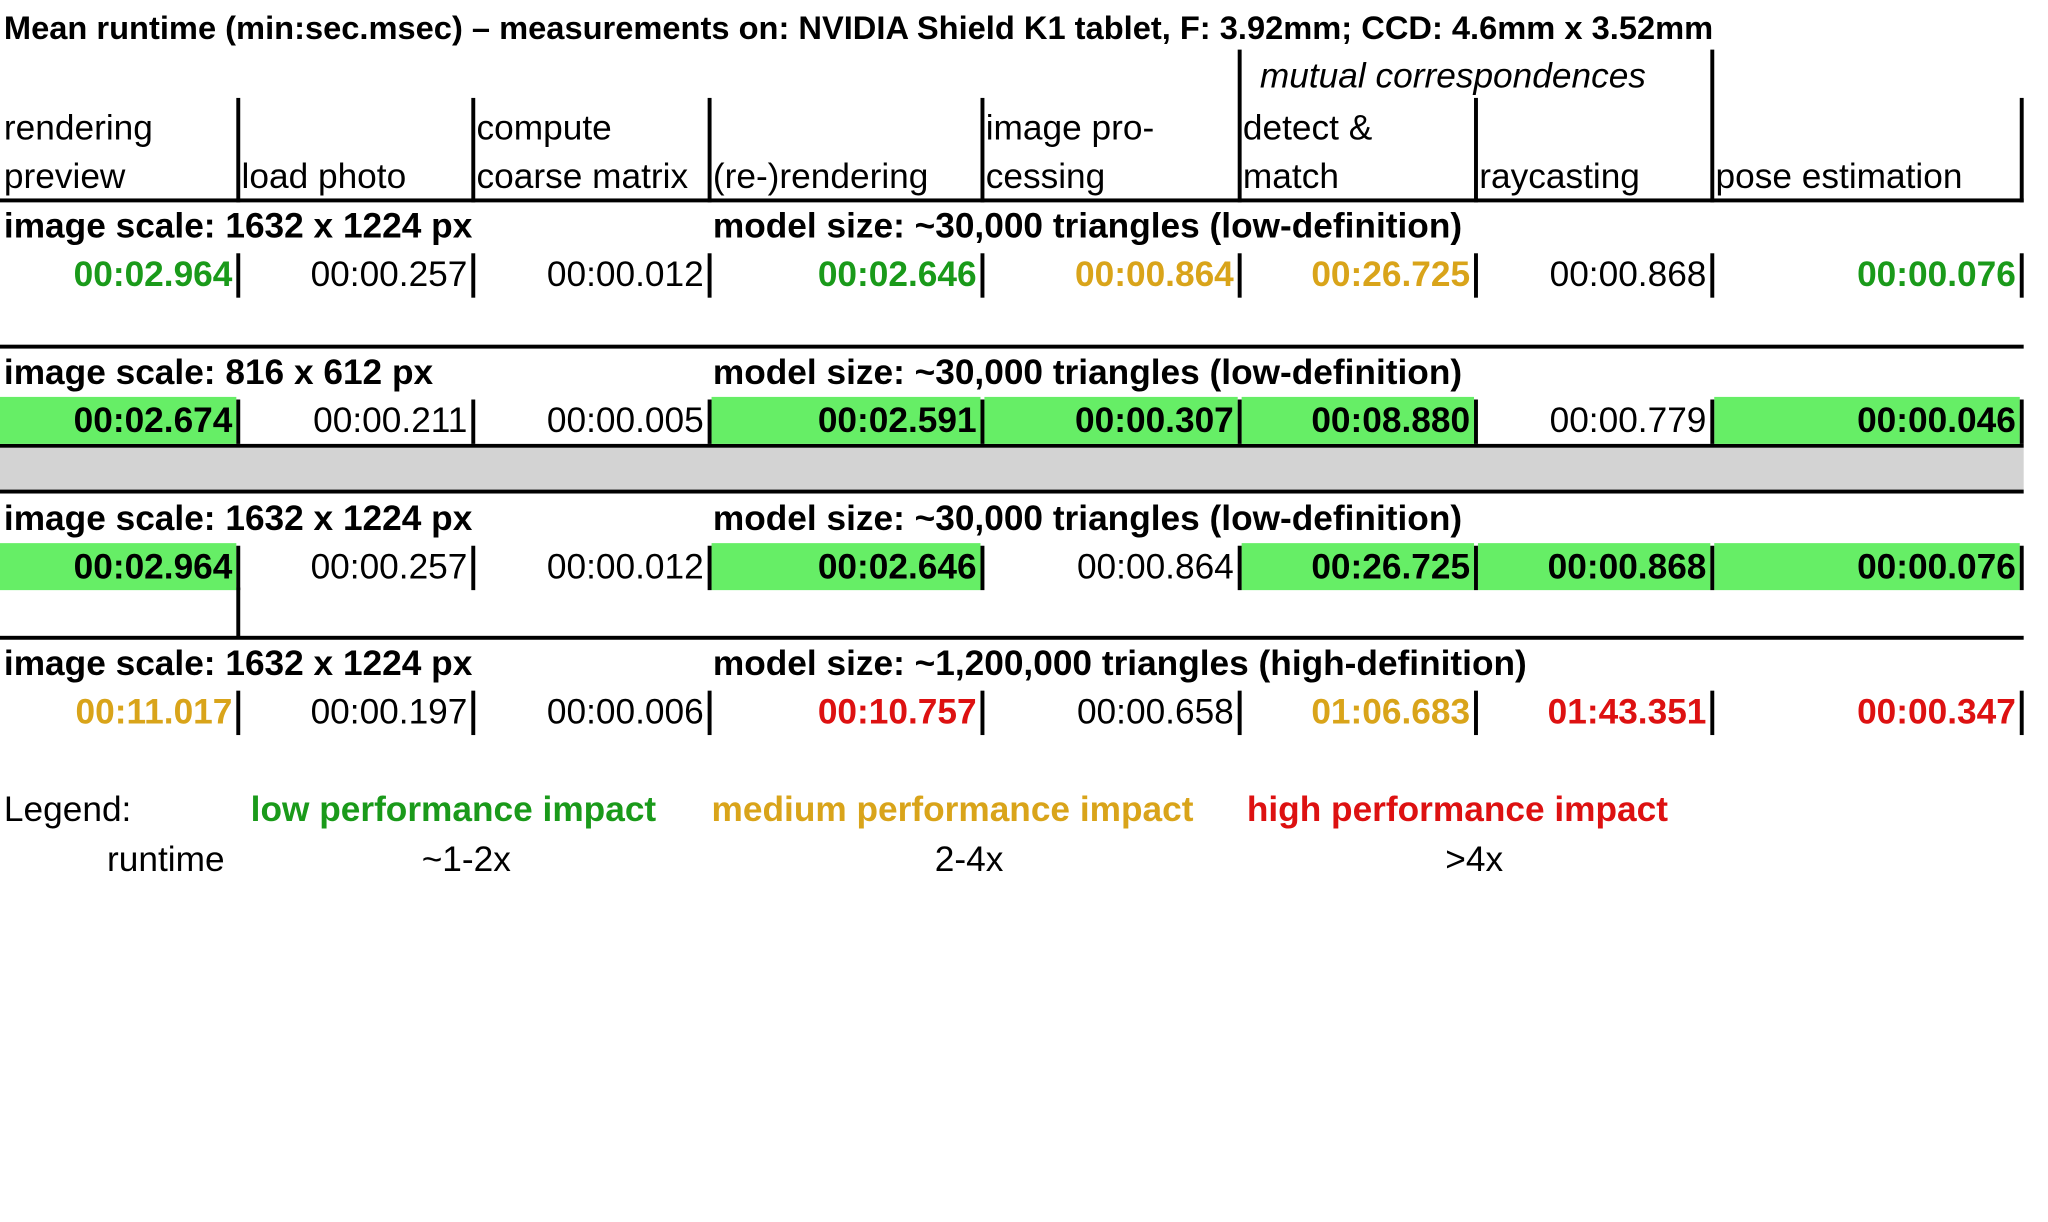  What do you see at coordinates (1307, 128) in the screenshot?
I see `col-header-detect-match-line1: detect &` at bounding box center [1307, 128].